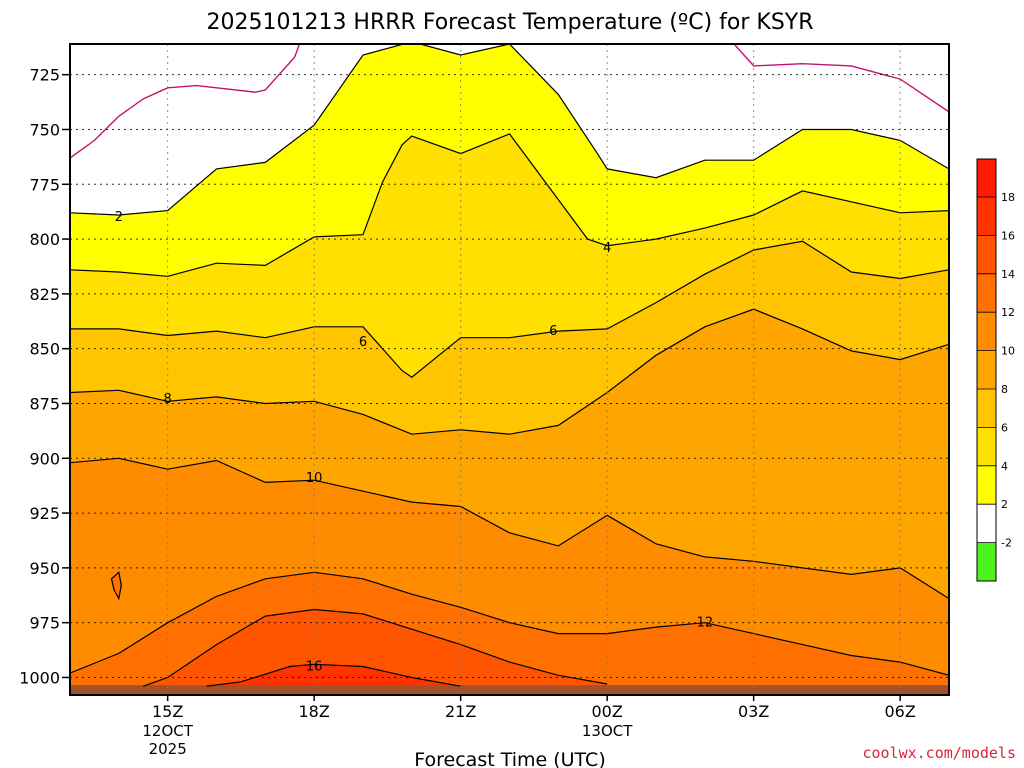 Image resolution: width=1024 pixels, height=768 pixels. What do you see at coordinates (607, 711) in the screenshot?
I see `x-tick-label: 00Z` at bounding box center [607, 711].